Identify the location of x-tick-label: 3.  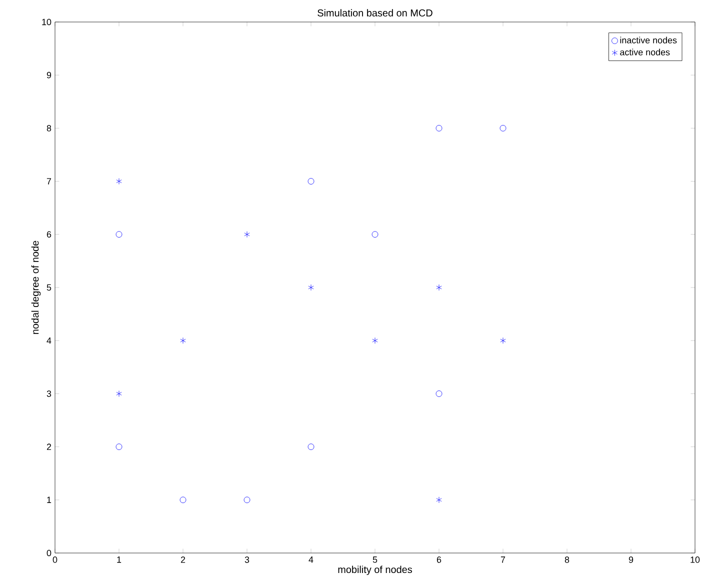
(247, 559).